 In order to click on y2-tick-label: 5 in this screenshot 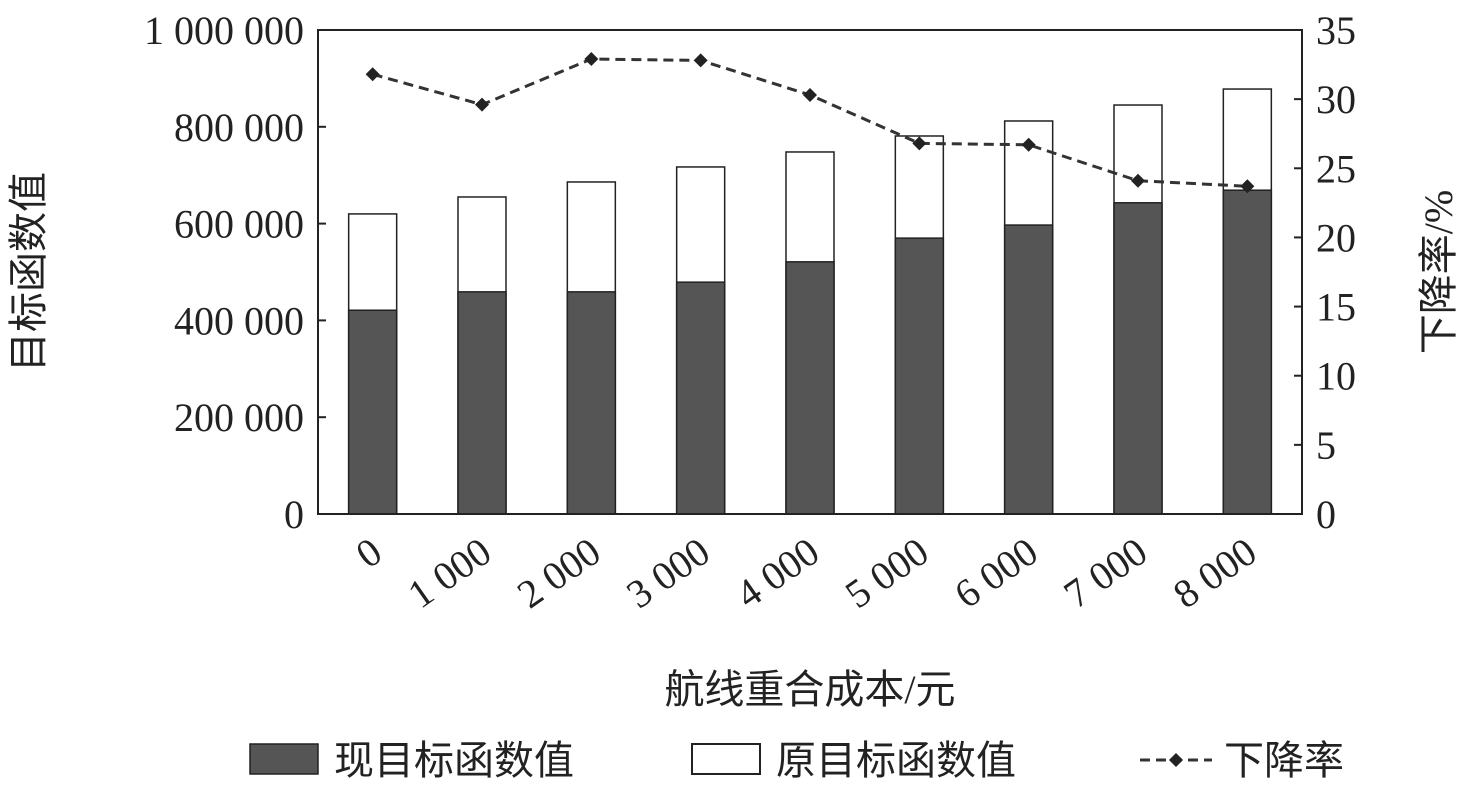, I will do `click(1326, 445)`.